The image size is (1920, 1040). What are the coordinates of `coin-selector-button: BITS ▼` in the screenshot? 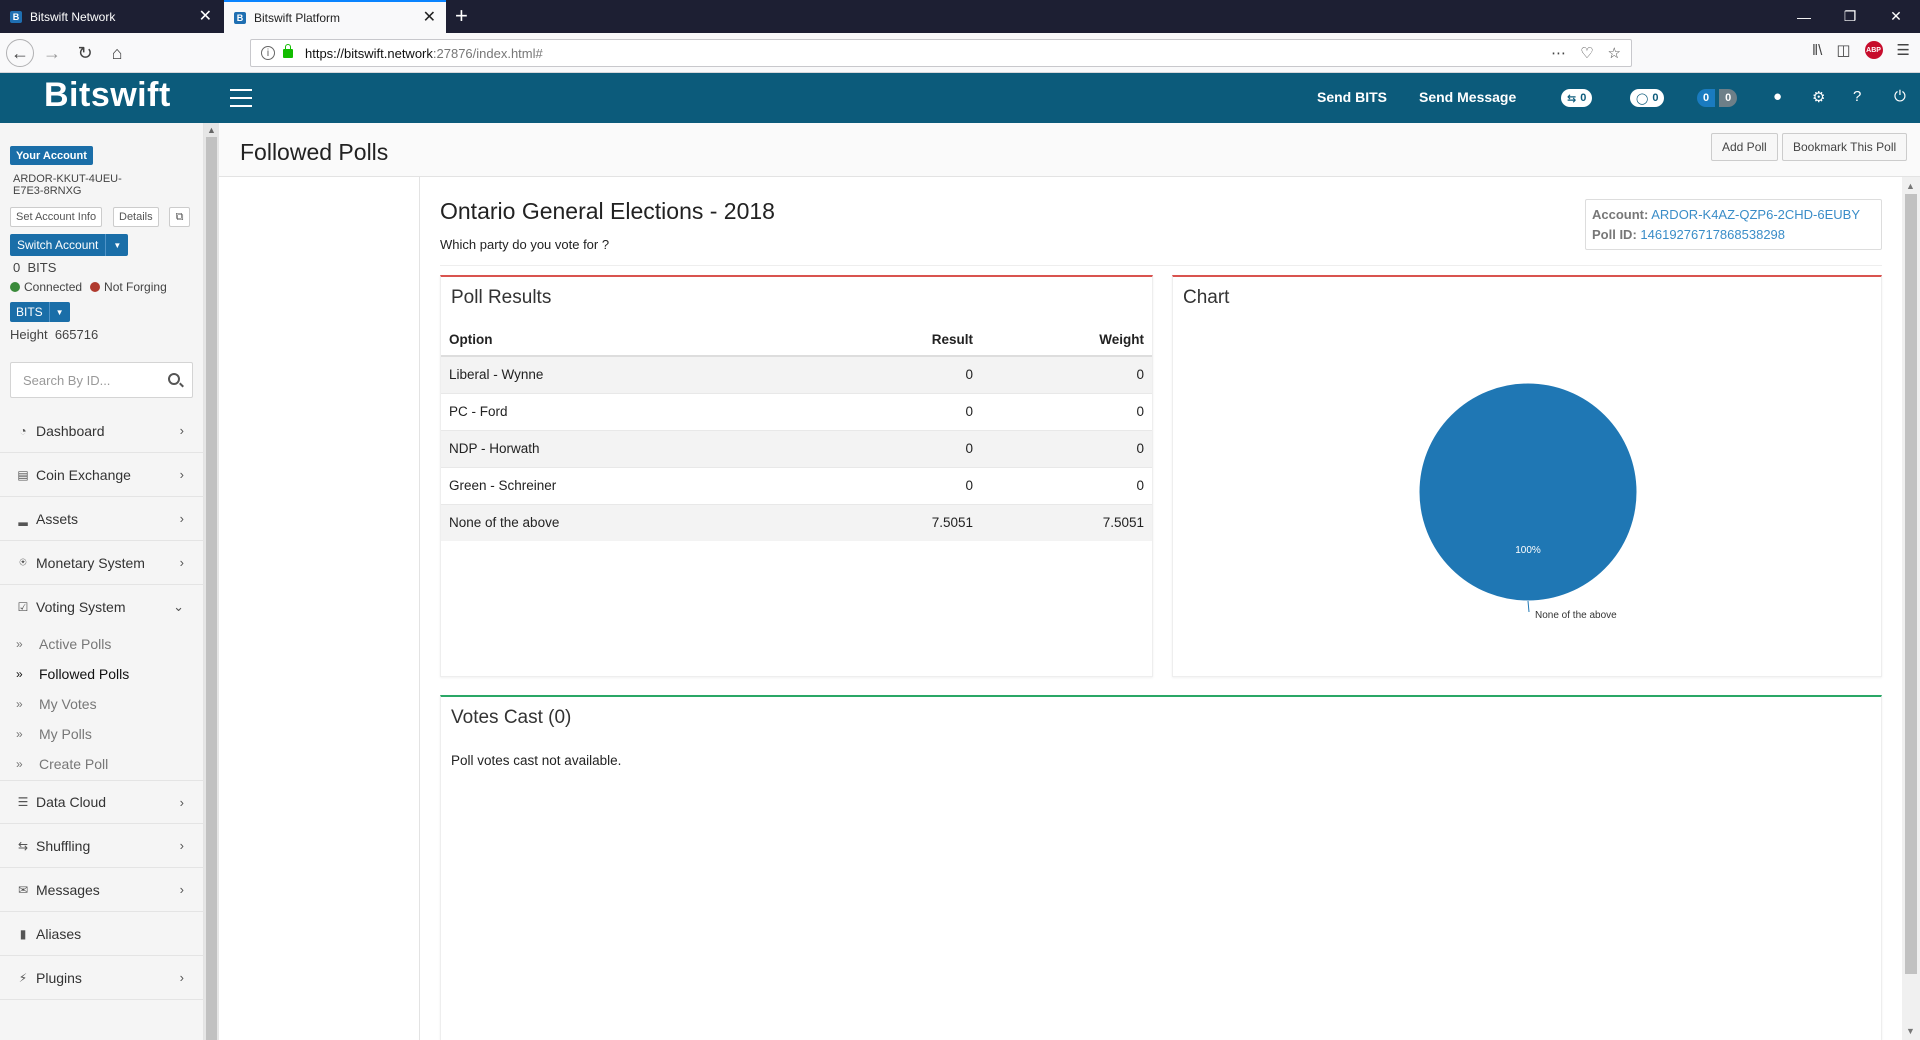 It's located at (40, 312).